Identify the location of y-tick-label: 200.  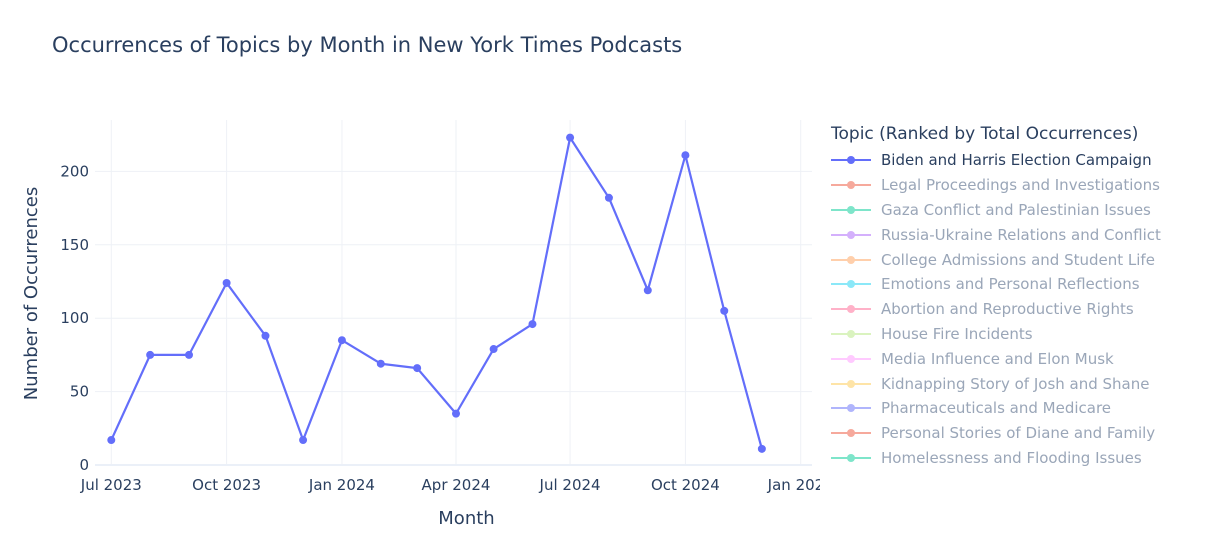
(74, 171).